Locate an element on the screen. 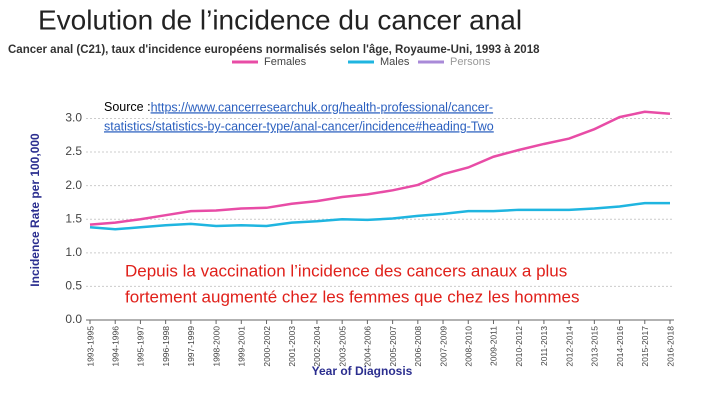 This screenshot has height=403, width=715. x-tick-label: 2014-2016 is located at coordinates (620, 346).